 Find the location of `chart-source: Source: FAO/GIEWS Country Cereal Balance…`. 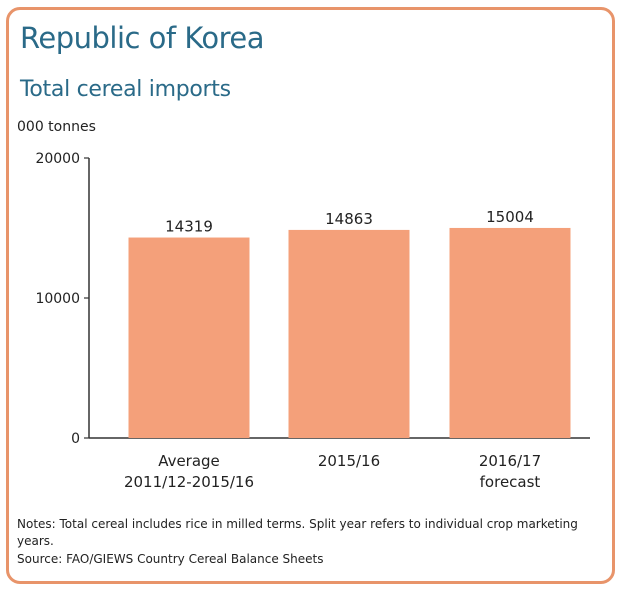

chart-source: Source: FAO/GIEWS Country Cereal Balance… is located at coordinates (170, 559).